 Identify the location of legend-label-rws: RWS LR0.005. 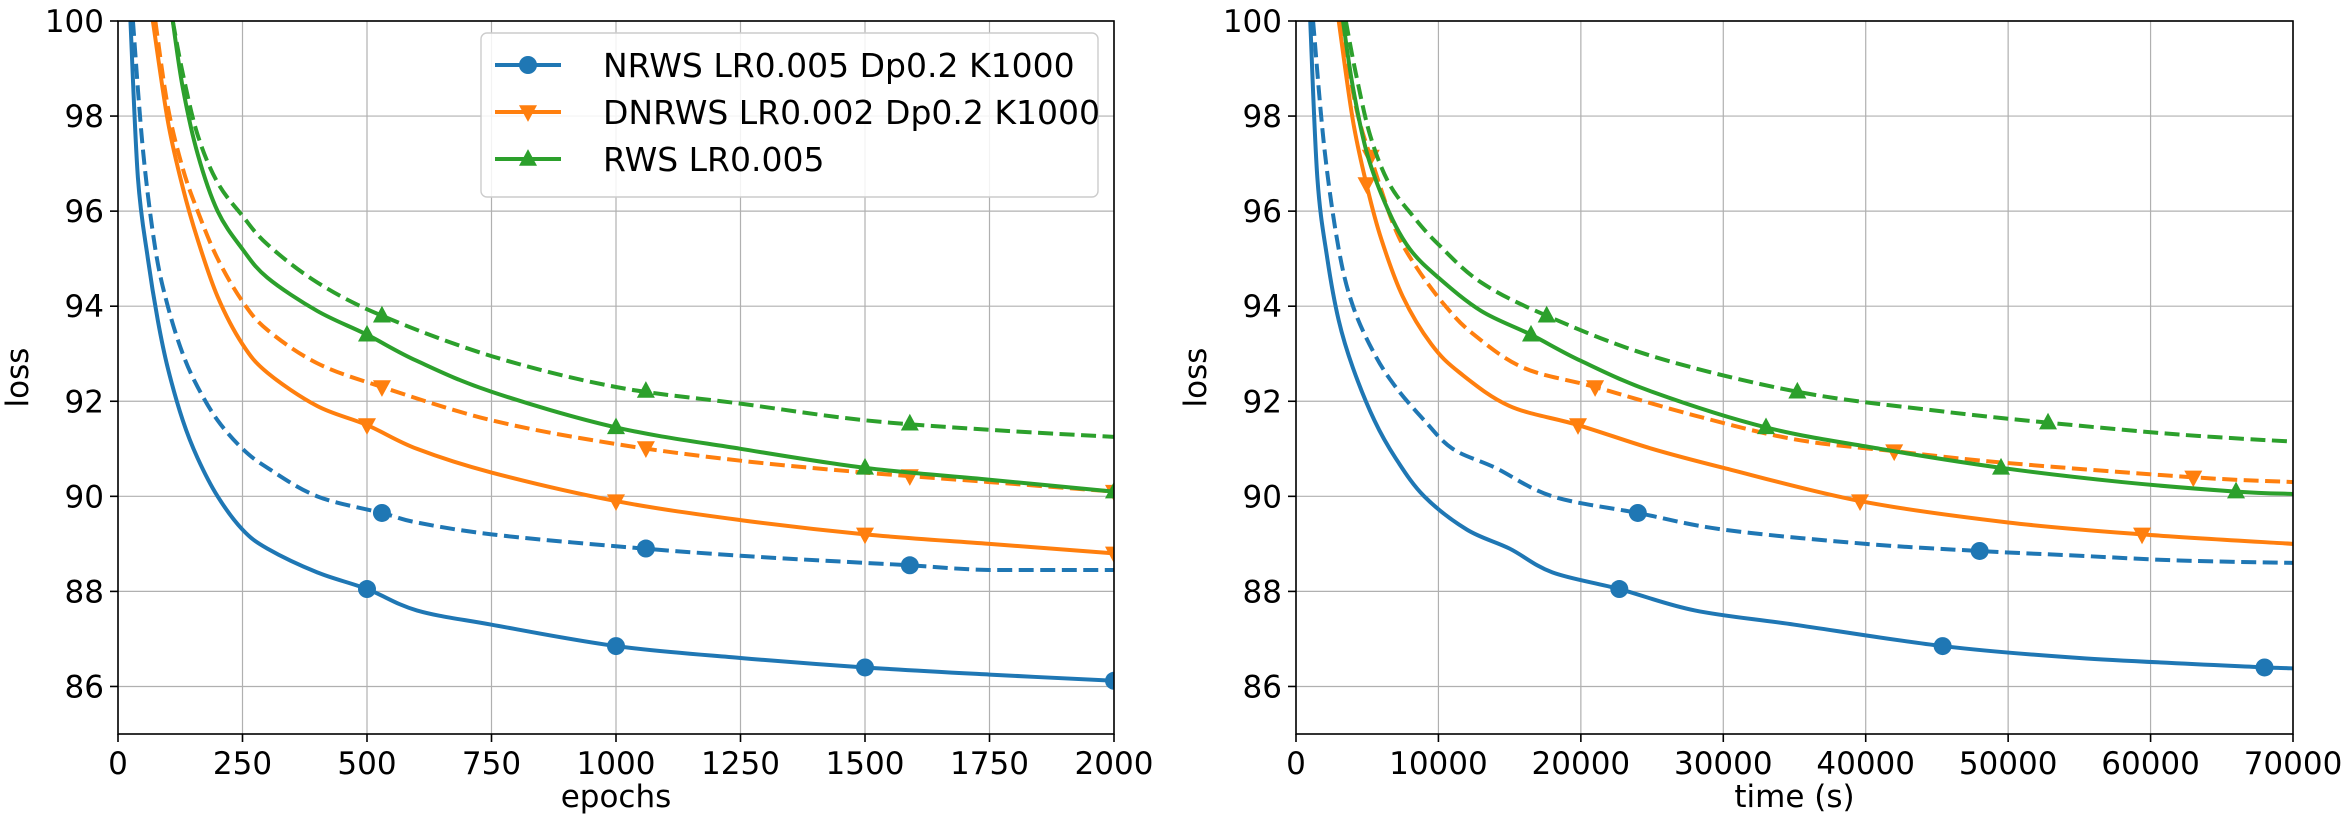
(713, 159).